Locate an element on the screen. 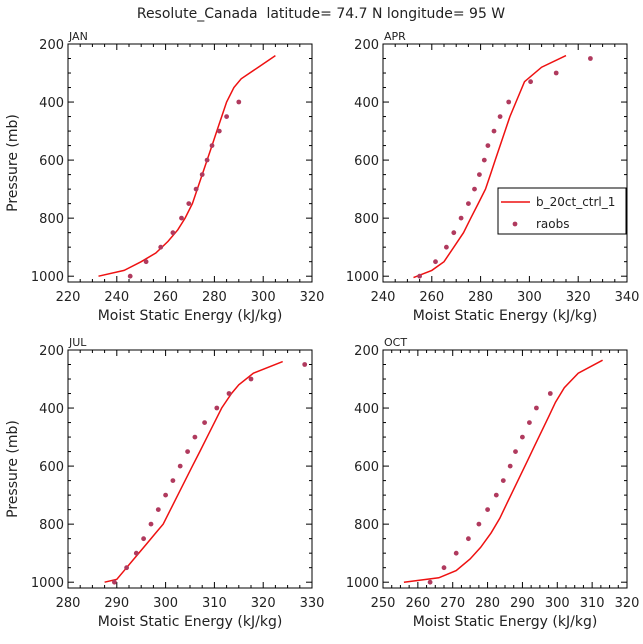  x-tick-label: 250 is located at coordinates (383, 603).